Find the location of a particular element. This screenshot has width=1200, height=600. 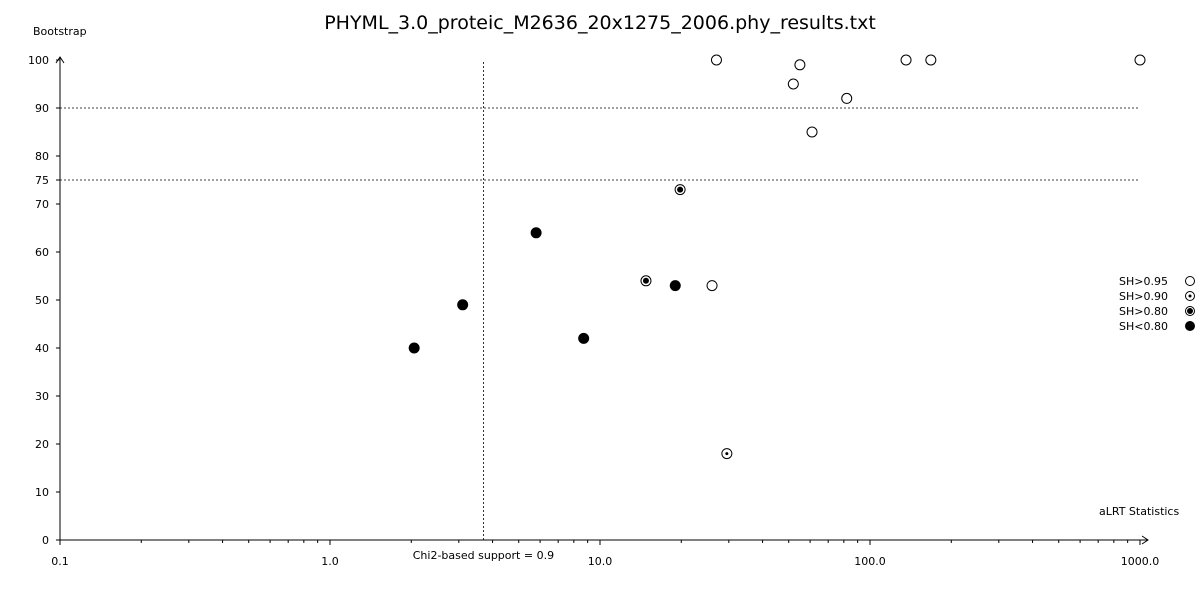

legend: SH>0.95 SH>0.90 SH>0.80 SH<0.80 is located at coordinates (1157, 304).